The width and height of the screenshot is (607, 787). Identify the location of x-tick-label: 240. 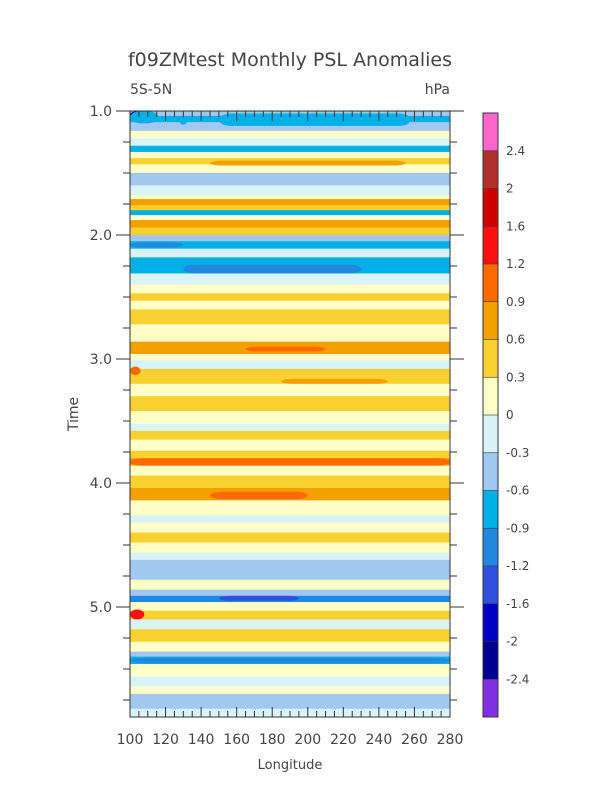
(379, 740).